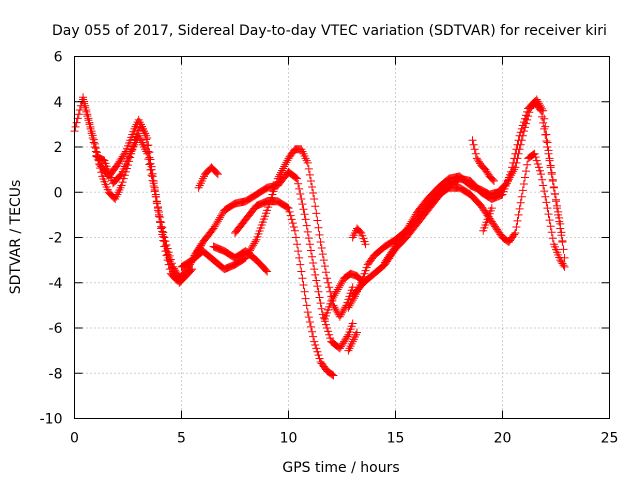 This screenshot has height=480, width=640. Describe the element at coordinates (74, 439) in the screenshot. I see `x-tick-label: 0` at that location.